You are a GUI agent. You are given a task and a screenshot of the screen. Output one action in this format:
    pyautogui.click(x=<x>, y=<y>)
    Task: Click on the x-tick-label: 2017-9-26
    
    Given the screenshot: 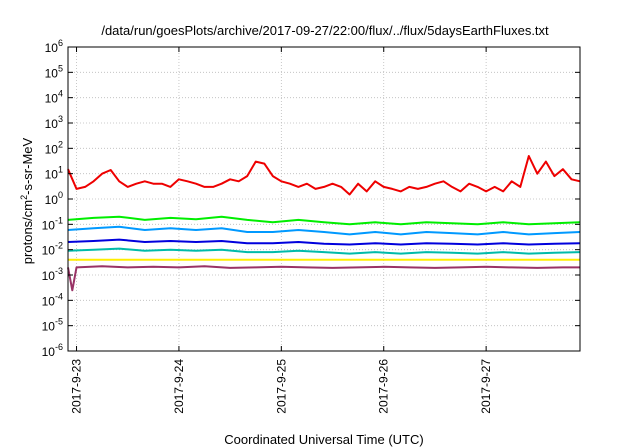 What is the action you would take?
    pyautogui.click(x=384, y=386)
    